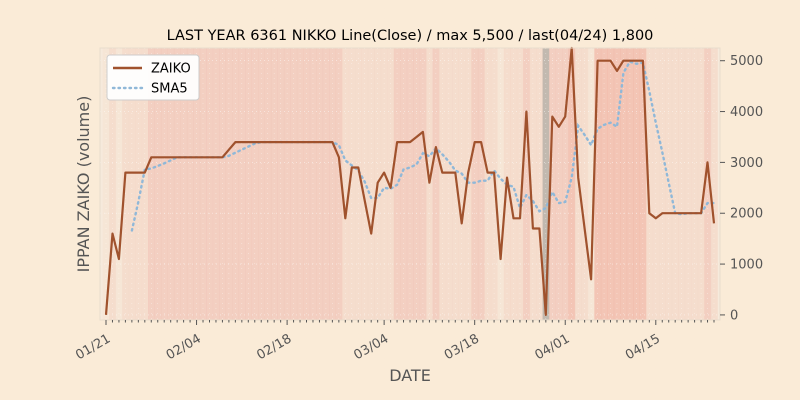 Image resolution: width=800 pixels, height=400 pixels. What do you see at coordinates (552, 347) in the screenshot?
I see `x-tick-label: 04/01` at bounding box center [552, 347].